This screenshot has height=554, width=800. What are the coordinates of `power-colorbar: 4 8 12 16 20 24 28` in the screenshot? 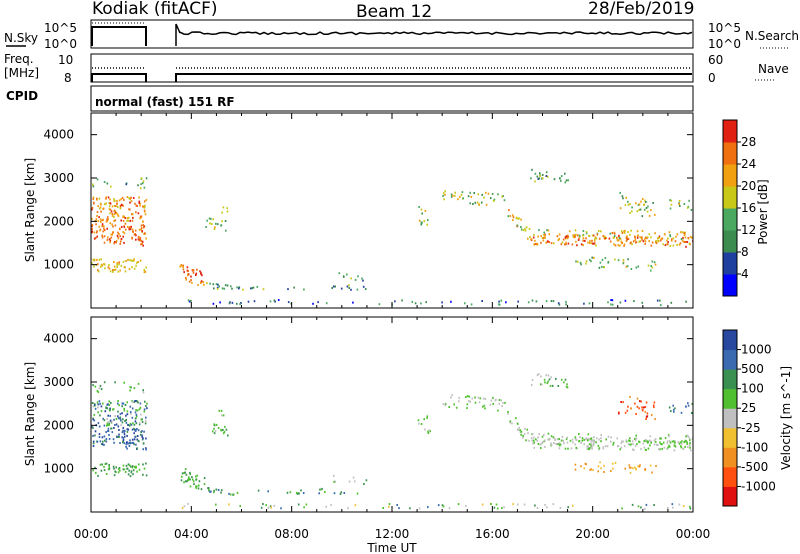 It's located at (739, 208).